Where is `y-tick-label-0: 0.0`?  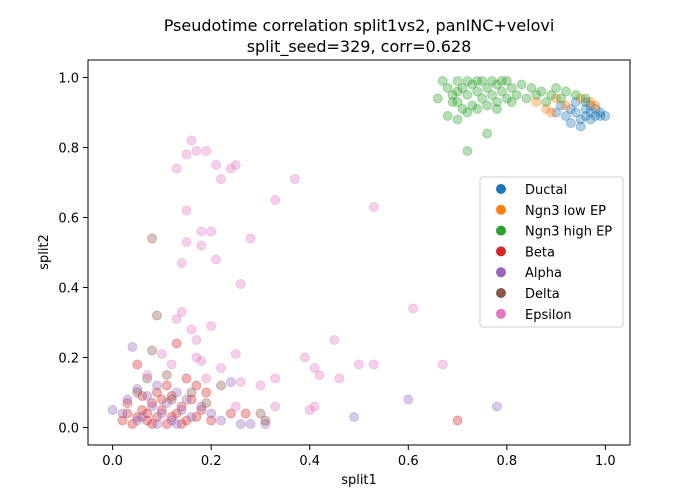 y-tick-label-0: 0.0 is located at coordinates (68, 429).